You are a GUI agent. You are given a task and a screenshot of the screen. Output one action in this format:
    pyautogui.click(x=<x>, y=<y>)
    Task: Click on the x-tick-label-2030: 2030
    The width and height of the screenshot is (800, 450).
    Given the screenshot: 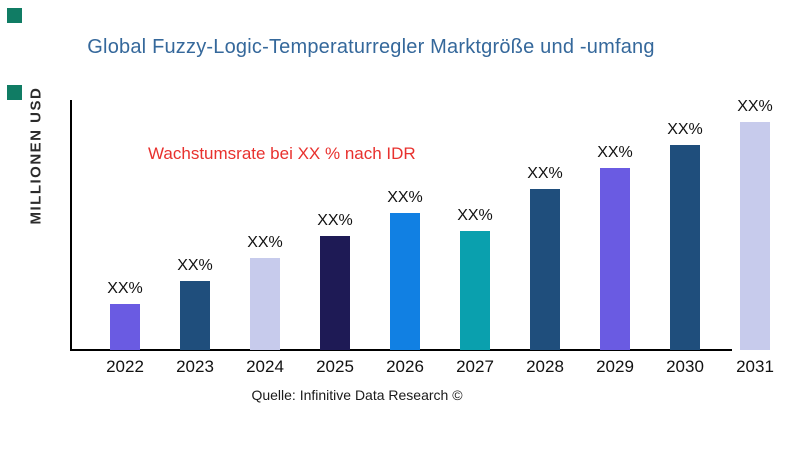 What is the action you would take?
    pyautogui.click(x=685, y=366)
    